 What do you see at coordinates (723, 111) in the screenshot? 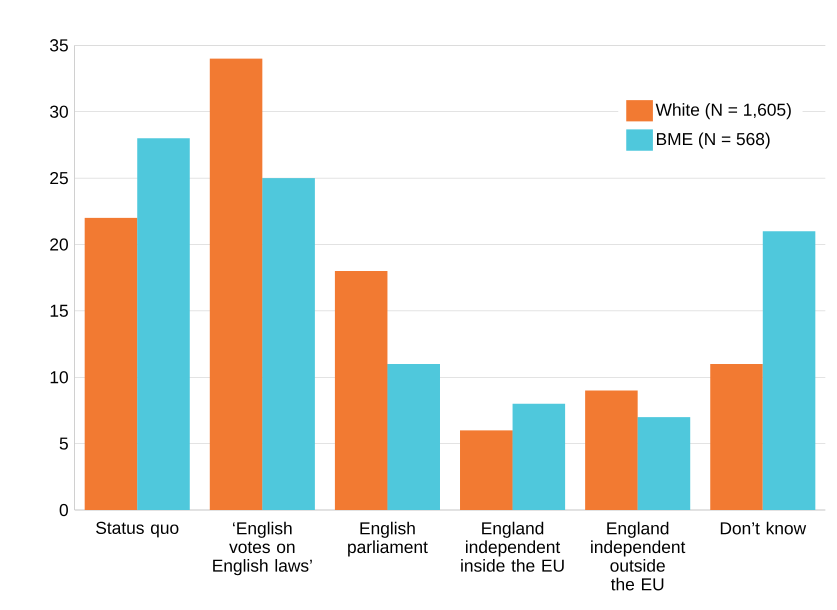
I see `legend-label: White (N = 1,605)` at bounding box center [723, 111].